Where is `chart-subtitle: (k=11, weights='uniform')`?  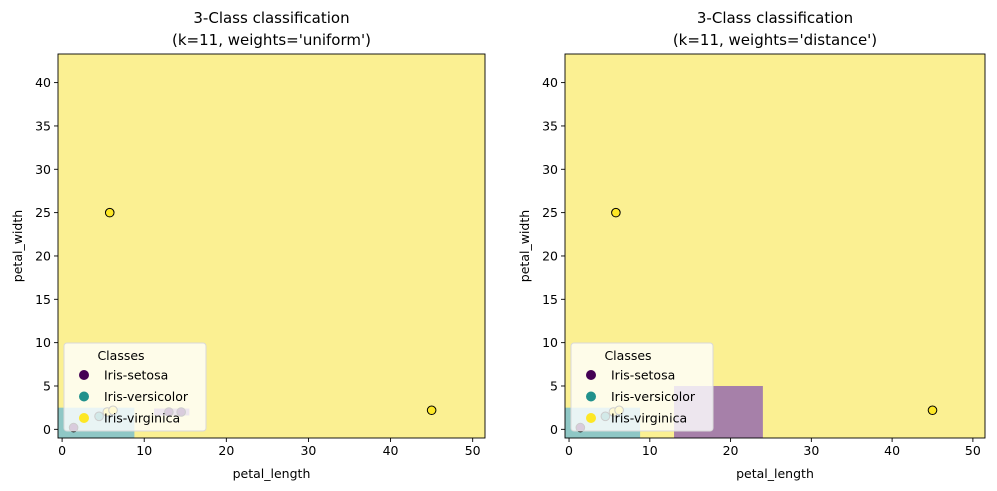 chart-subtitle: (k=11, weights='uniform') is located at coordinates (271, 40).